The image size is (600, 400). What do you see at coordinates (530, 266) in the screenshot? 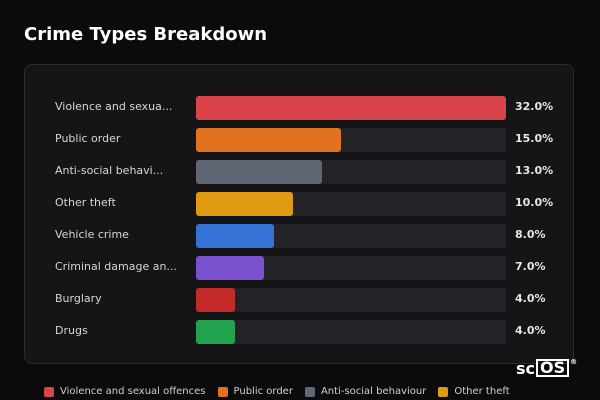
I see `bar-value-label: 7.0%` at bounding box center [530, 266].